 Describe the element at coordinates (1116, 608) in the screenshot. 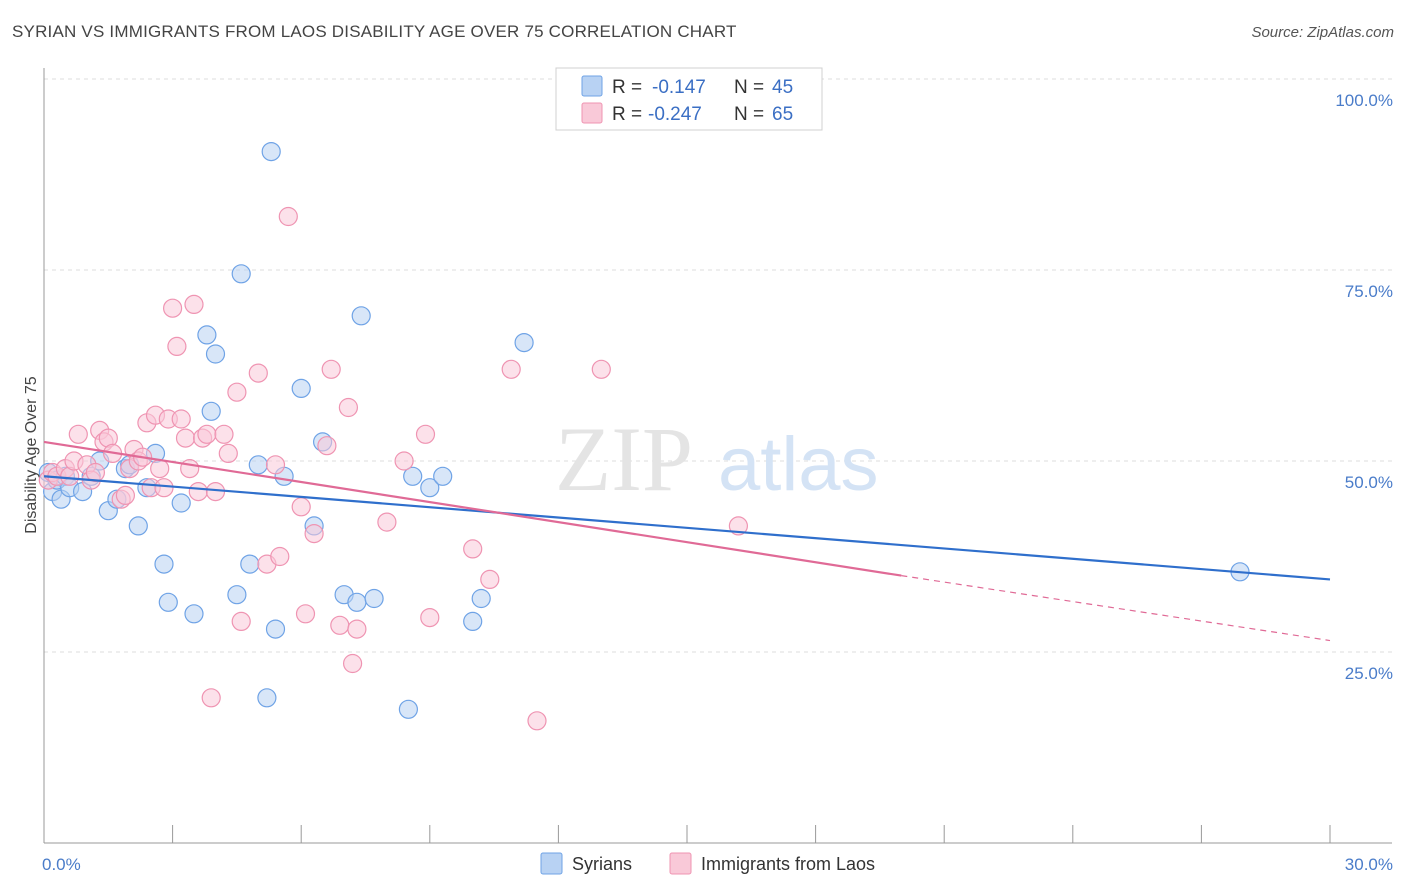

I see `trend-line-dashed-s1` at that location.